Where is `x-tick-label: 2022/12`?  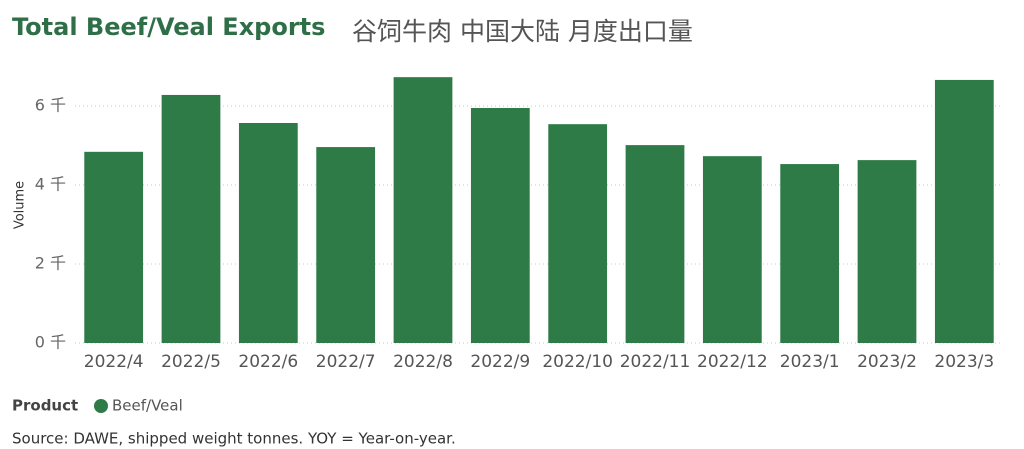 x-tick-label: 2022/12 is located at coordinates (732, 362).